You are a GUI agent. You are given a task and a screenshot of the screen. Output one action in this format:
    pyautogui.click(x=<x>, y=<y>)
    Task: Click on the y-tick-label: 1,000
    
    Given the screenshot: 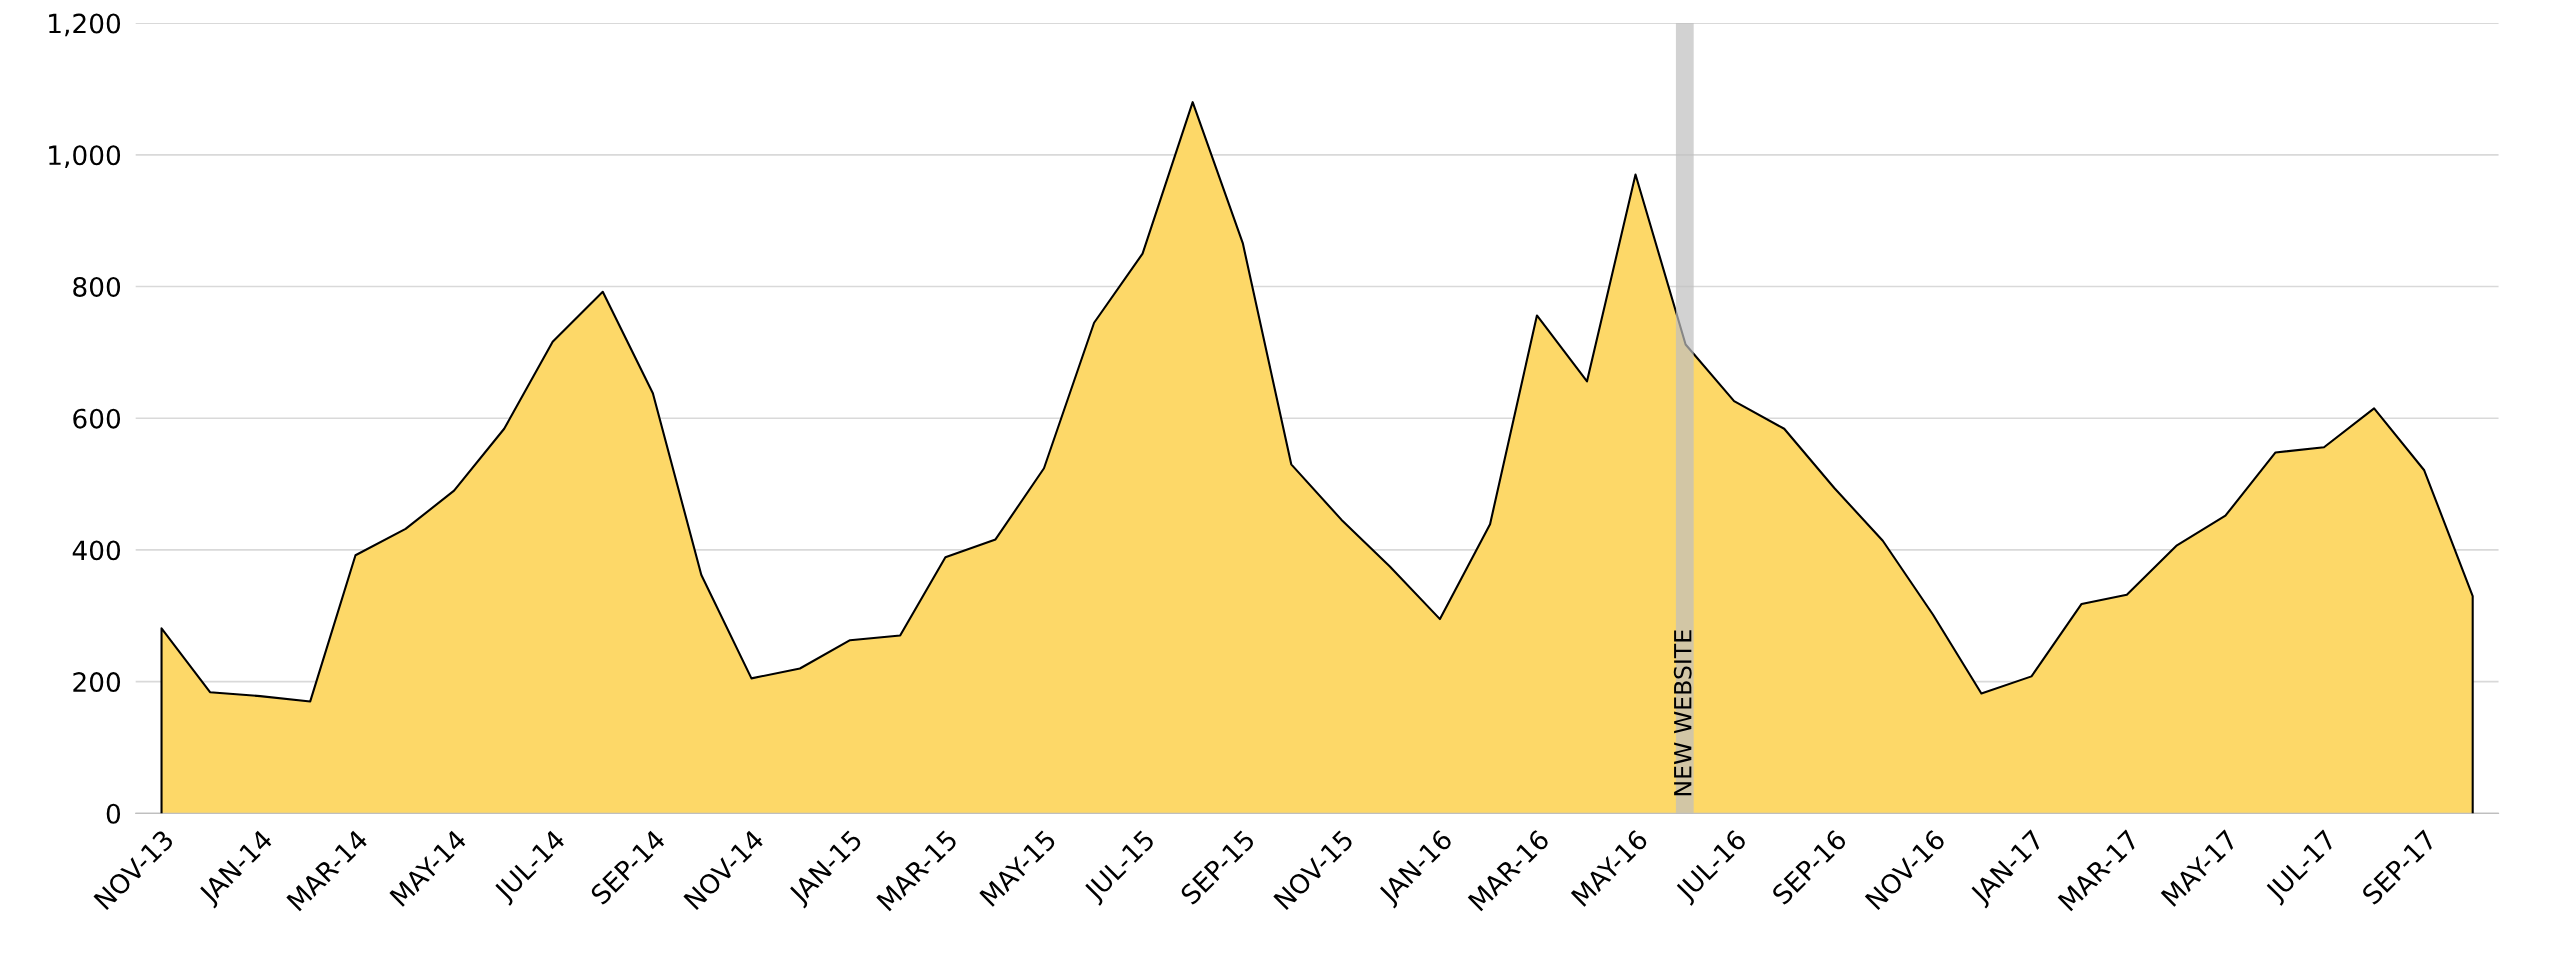 What is the action you would take?
    pyautogui.click(x=85, y=156)
    